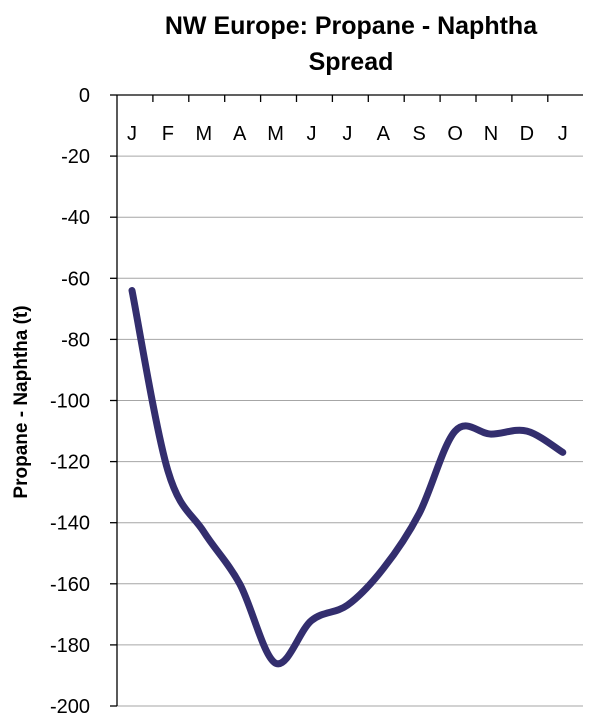 The width and height of the screenshot is (596, 717). What do you see at coordinates (75, 218) in the screenshot?
I see `y-tick-label-2: -40` at bounding box center [75, 218].